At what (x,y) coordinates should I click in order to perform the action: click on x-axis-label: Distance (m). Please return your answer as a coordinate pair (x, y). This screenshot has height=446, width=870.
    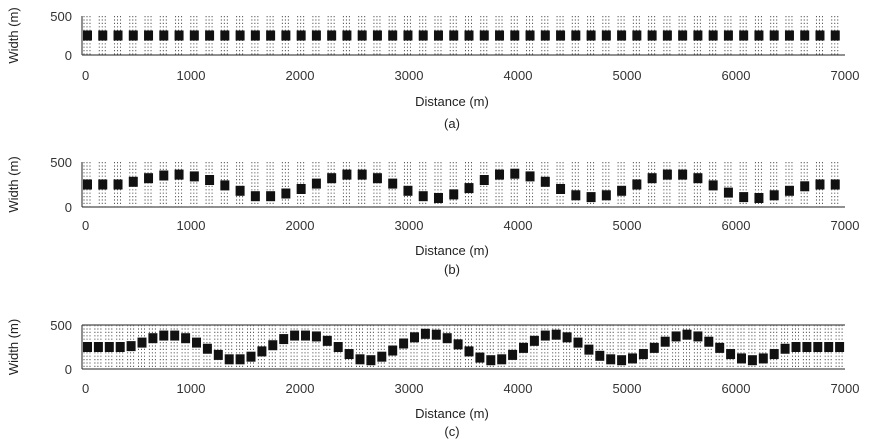
    Looking at the image, I should click on (452, 250).